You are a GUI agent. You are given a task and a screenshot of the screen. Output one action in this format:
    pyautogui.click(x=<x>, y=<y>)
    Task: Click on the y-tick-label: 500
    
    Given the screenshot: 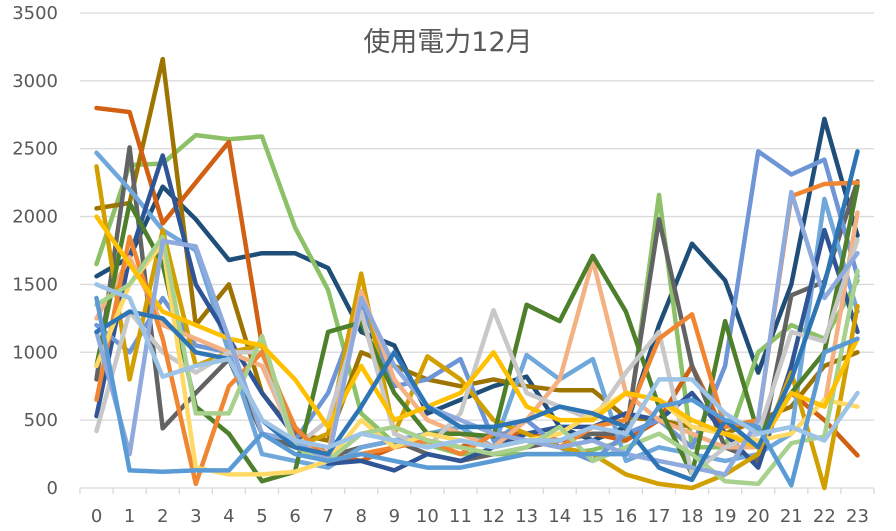 What is the action you would take?
    pyautogui.click(x=41, y=420)
    